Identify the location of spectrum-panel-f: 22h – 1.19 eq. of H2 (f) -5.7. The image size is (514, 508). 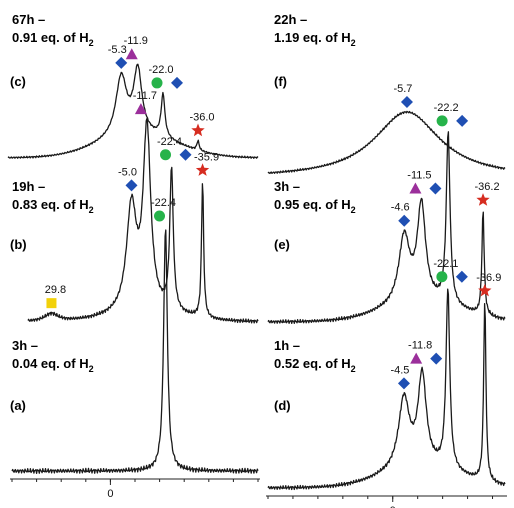
(386, 93).